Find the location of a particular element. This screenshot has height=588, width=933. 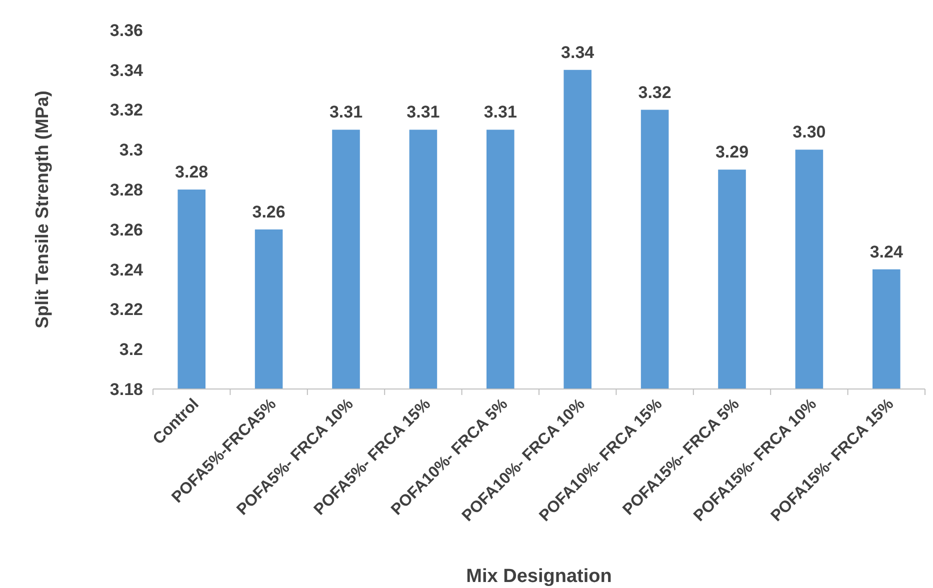

data-label: 3.34 is located at coordinates (578, 52).